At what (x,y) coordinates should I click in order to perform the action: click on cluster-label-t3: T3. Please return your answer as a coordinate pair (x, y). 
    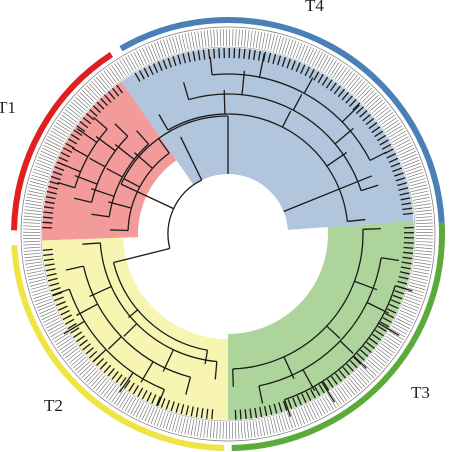
    Looking at the image, I should click on (420, 392).